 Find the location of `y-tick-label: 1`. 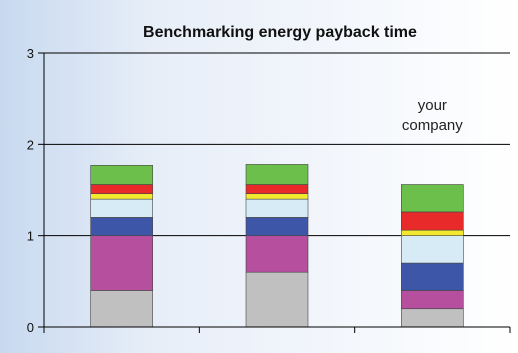

y-tick-label: 1 is located at coordinates (30, 236).